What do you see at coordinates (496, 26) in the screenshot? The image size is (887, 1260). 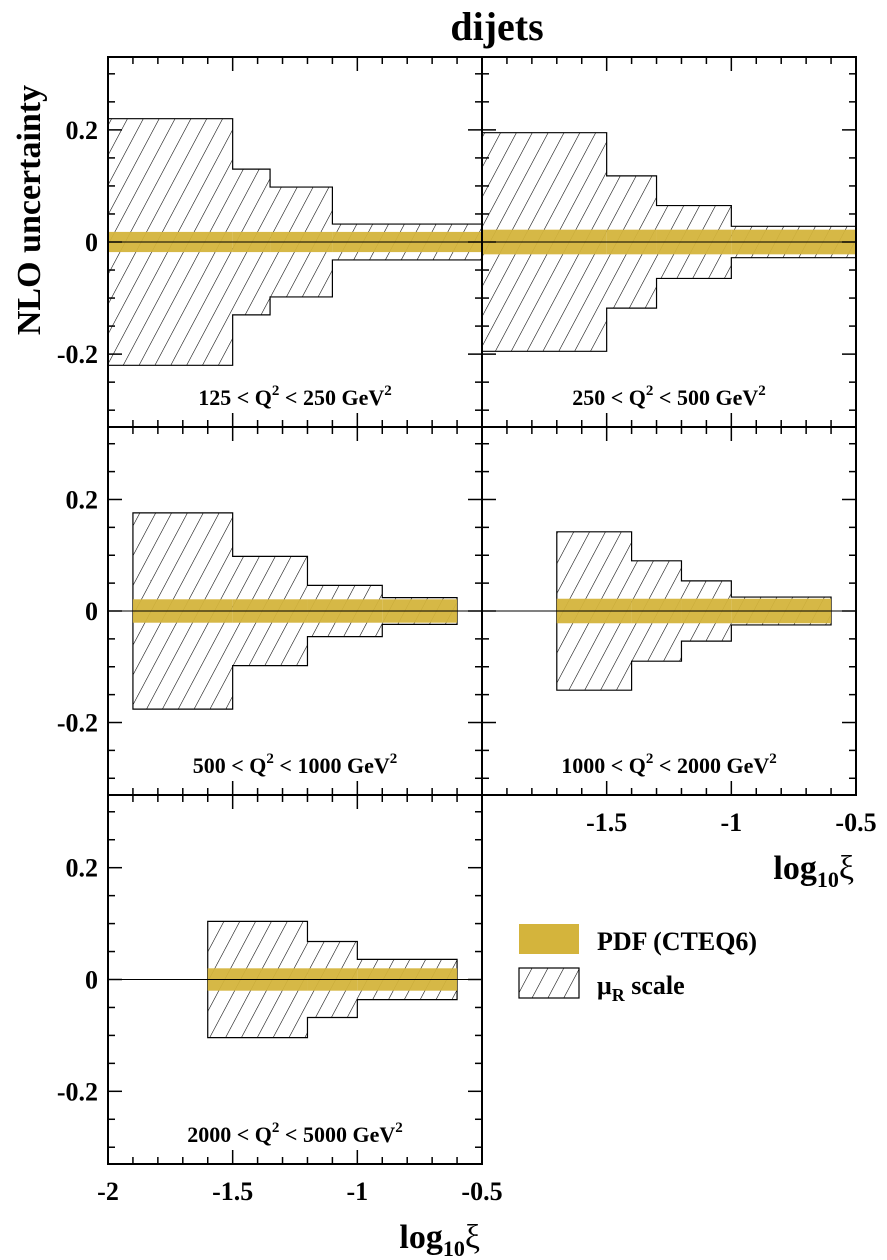 I see `chart-title: dijets` at bounding box center [496, 26].